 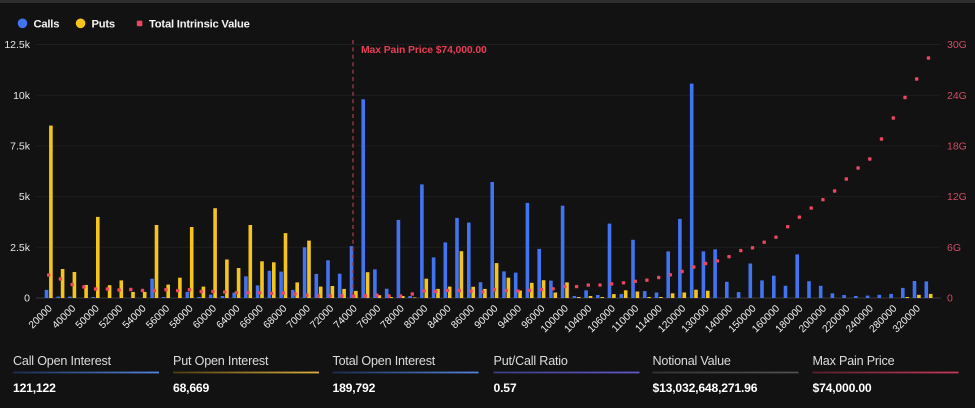 I want to click on svg-text: 24G, so click(x=957, y=96).